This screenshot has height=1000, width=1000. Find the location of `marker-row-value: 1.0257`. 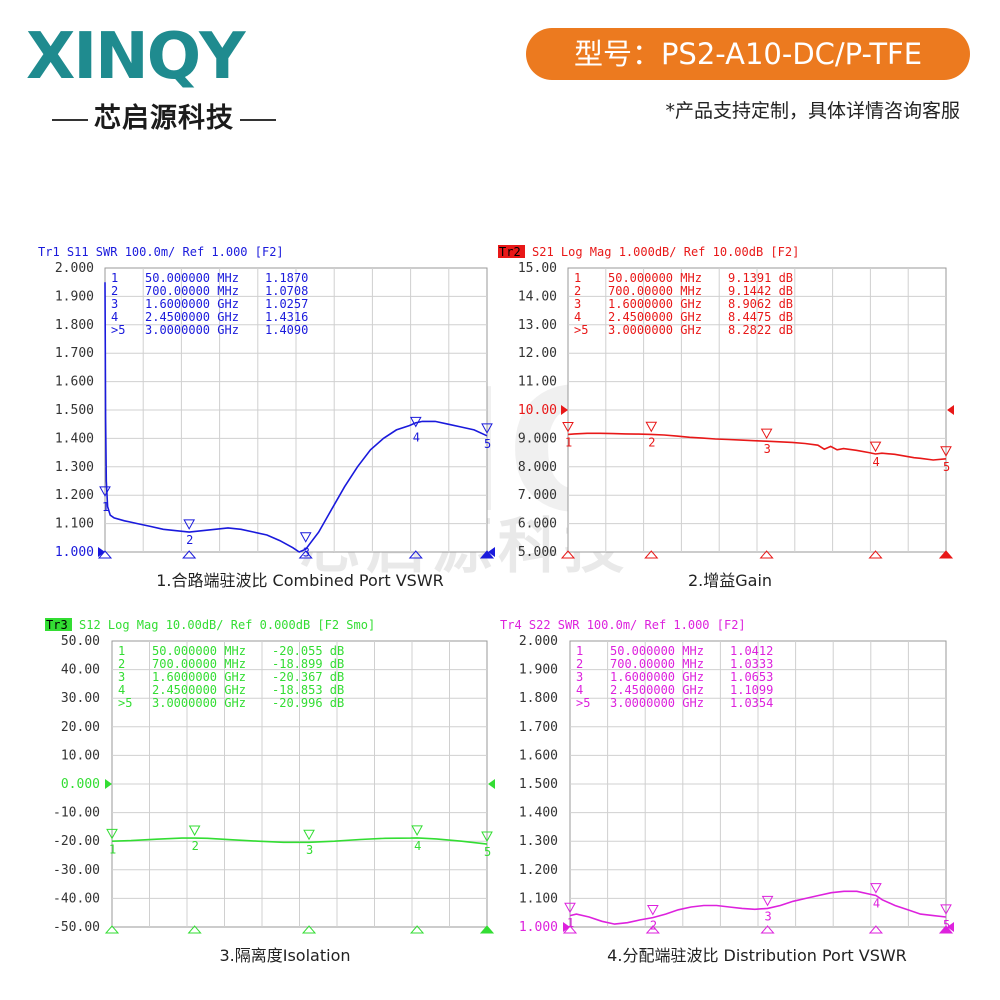

marker-row-value: 1.0257 is located at coordinates (286, 304).